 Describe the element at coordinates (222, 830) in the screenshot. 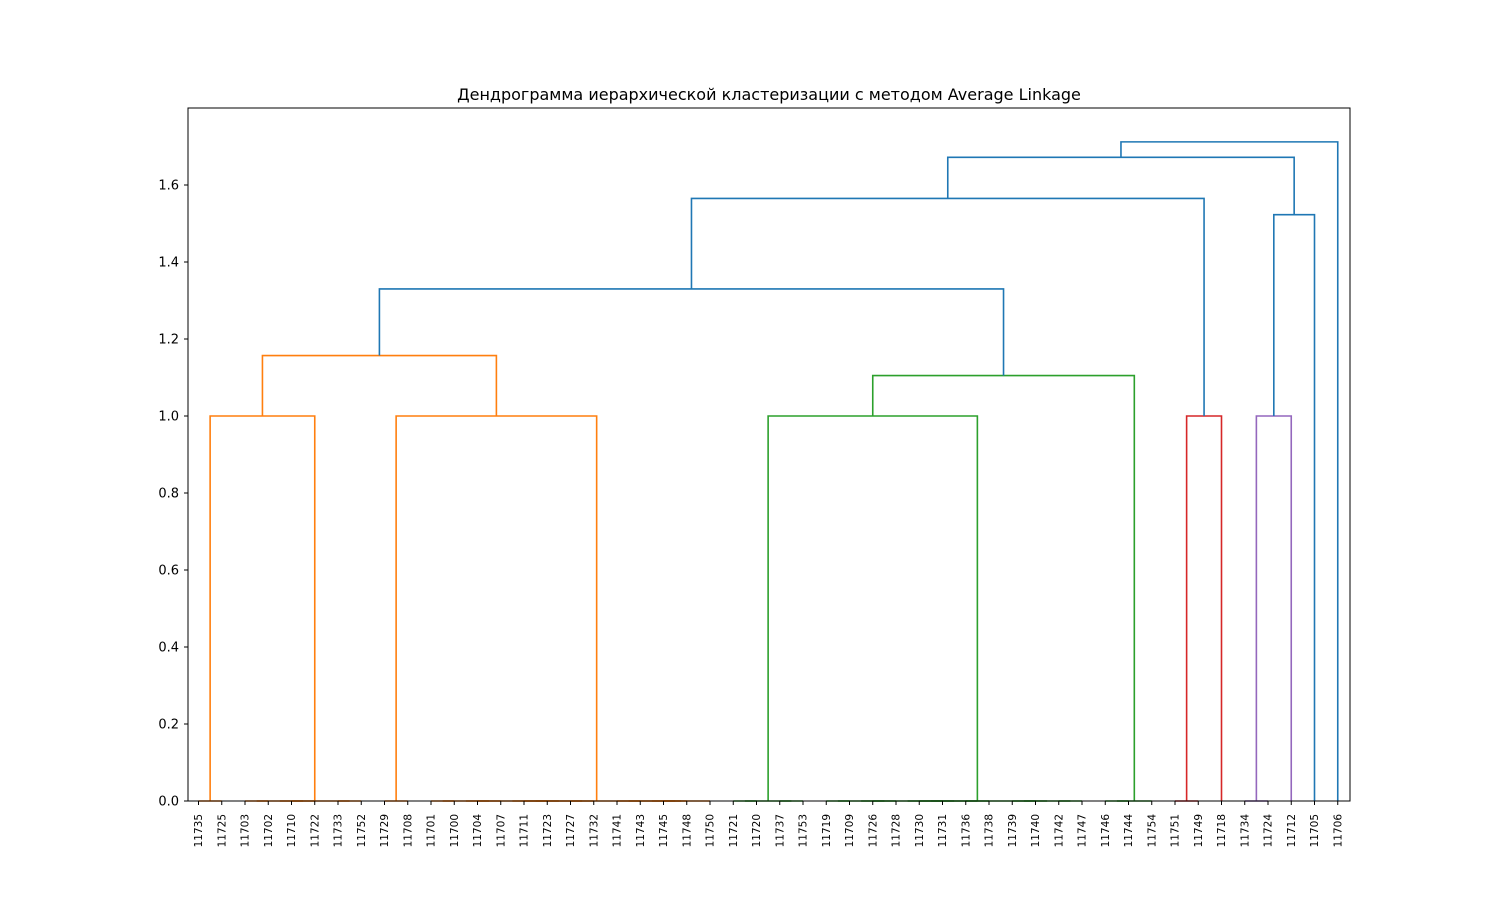

I see `leaf-label-11725: 11725` at that location.